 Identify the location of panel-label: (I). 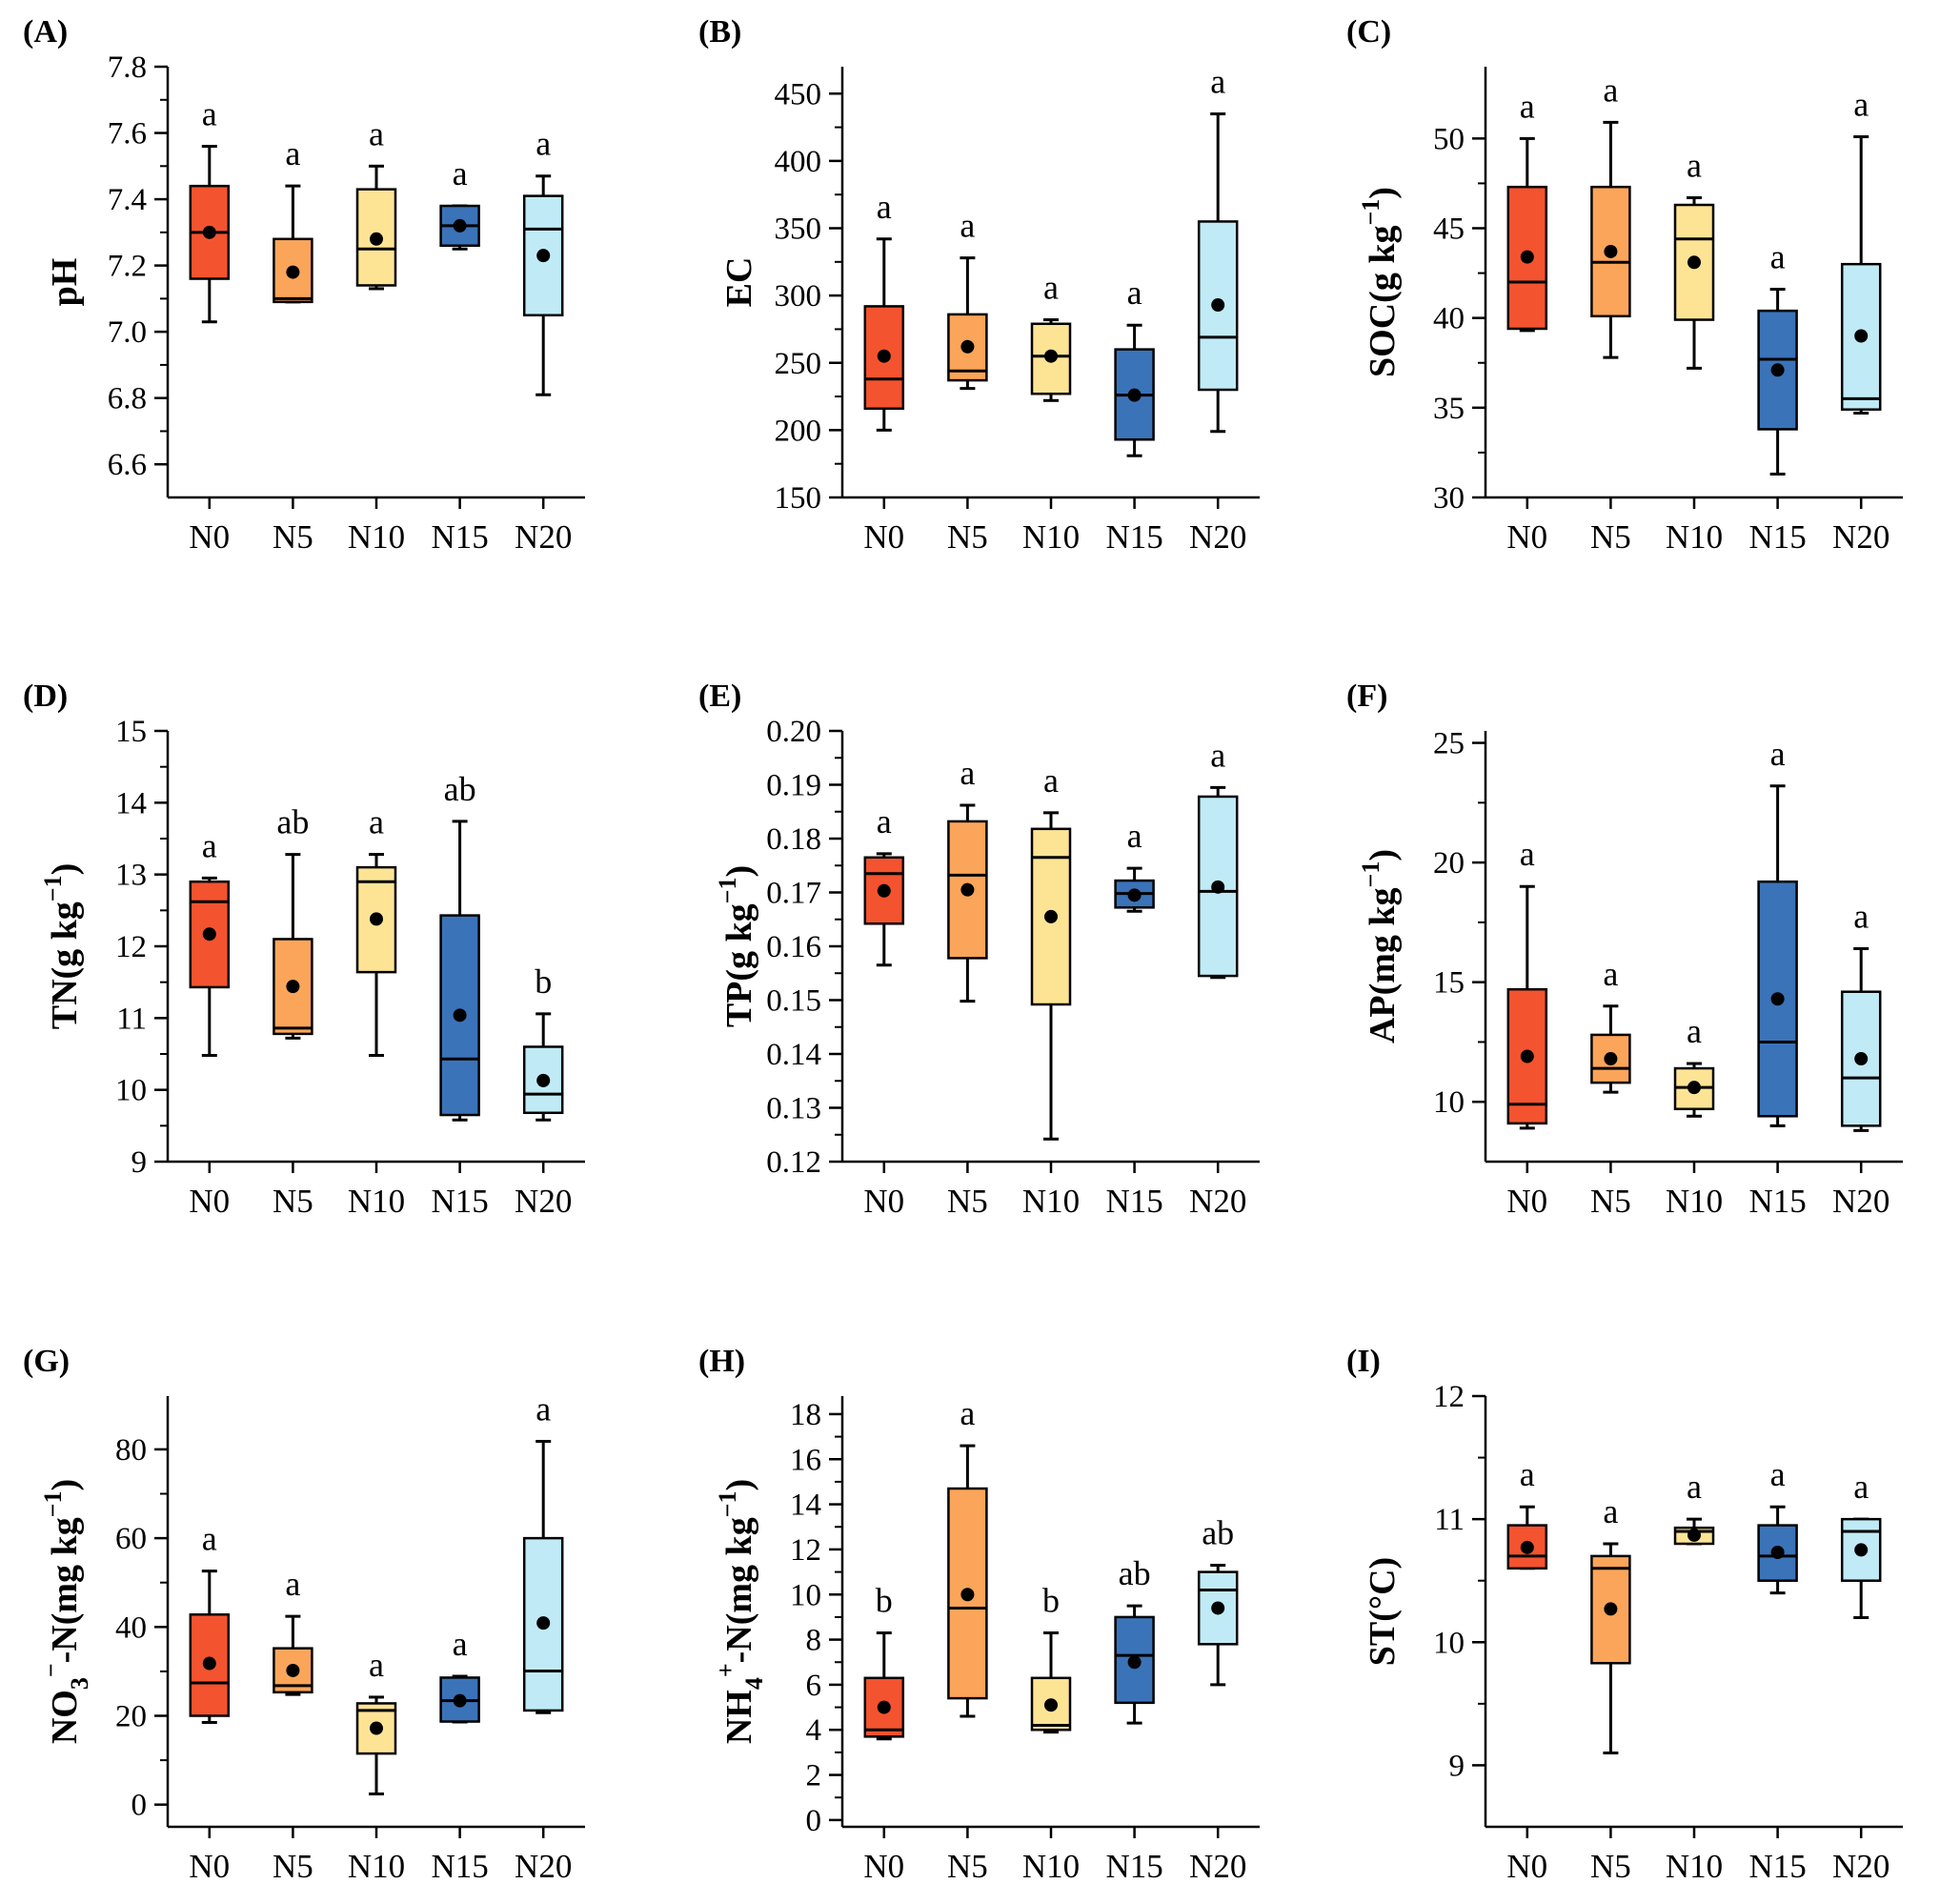
(1363, 1361).